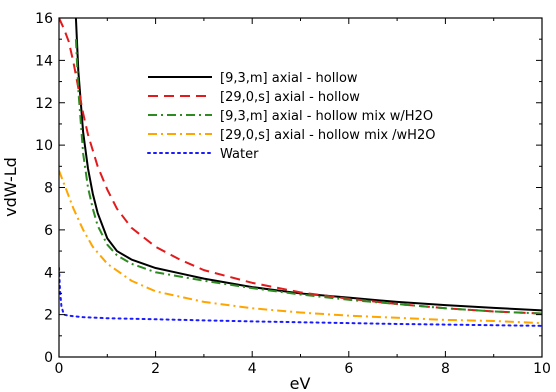 The width and height of the screenshot is (556, 392). Describe the element at coordinates (48, 231) in the screenshot. I see `y-tick-label: 6` at that location.